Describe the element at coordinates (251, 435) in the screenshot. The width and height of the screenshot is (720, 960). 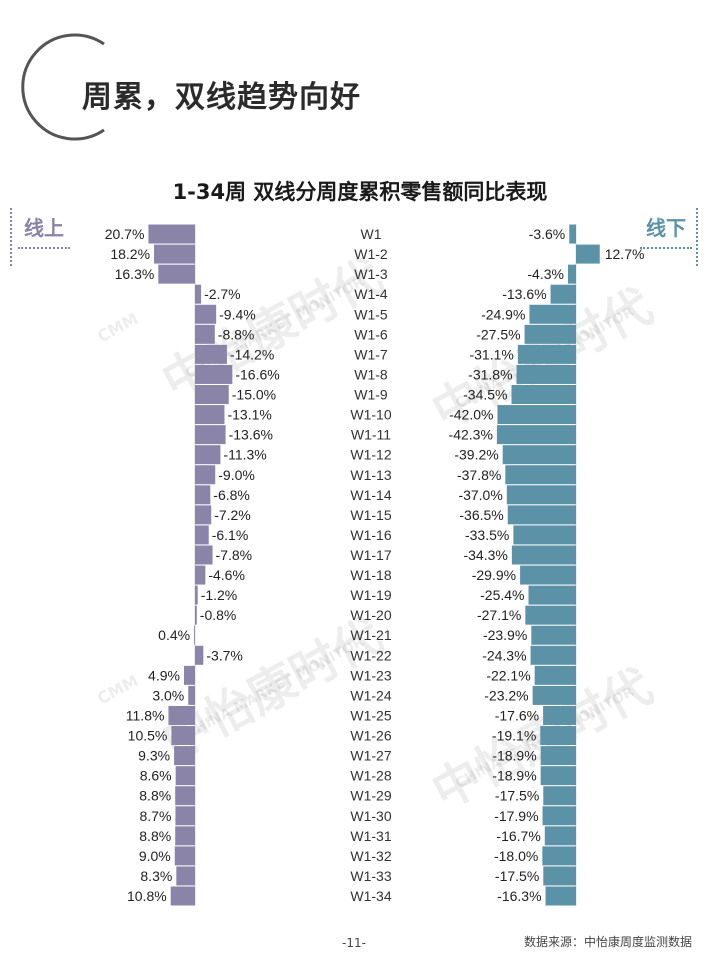
I see `online-value-label: -13.6%` at that location.